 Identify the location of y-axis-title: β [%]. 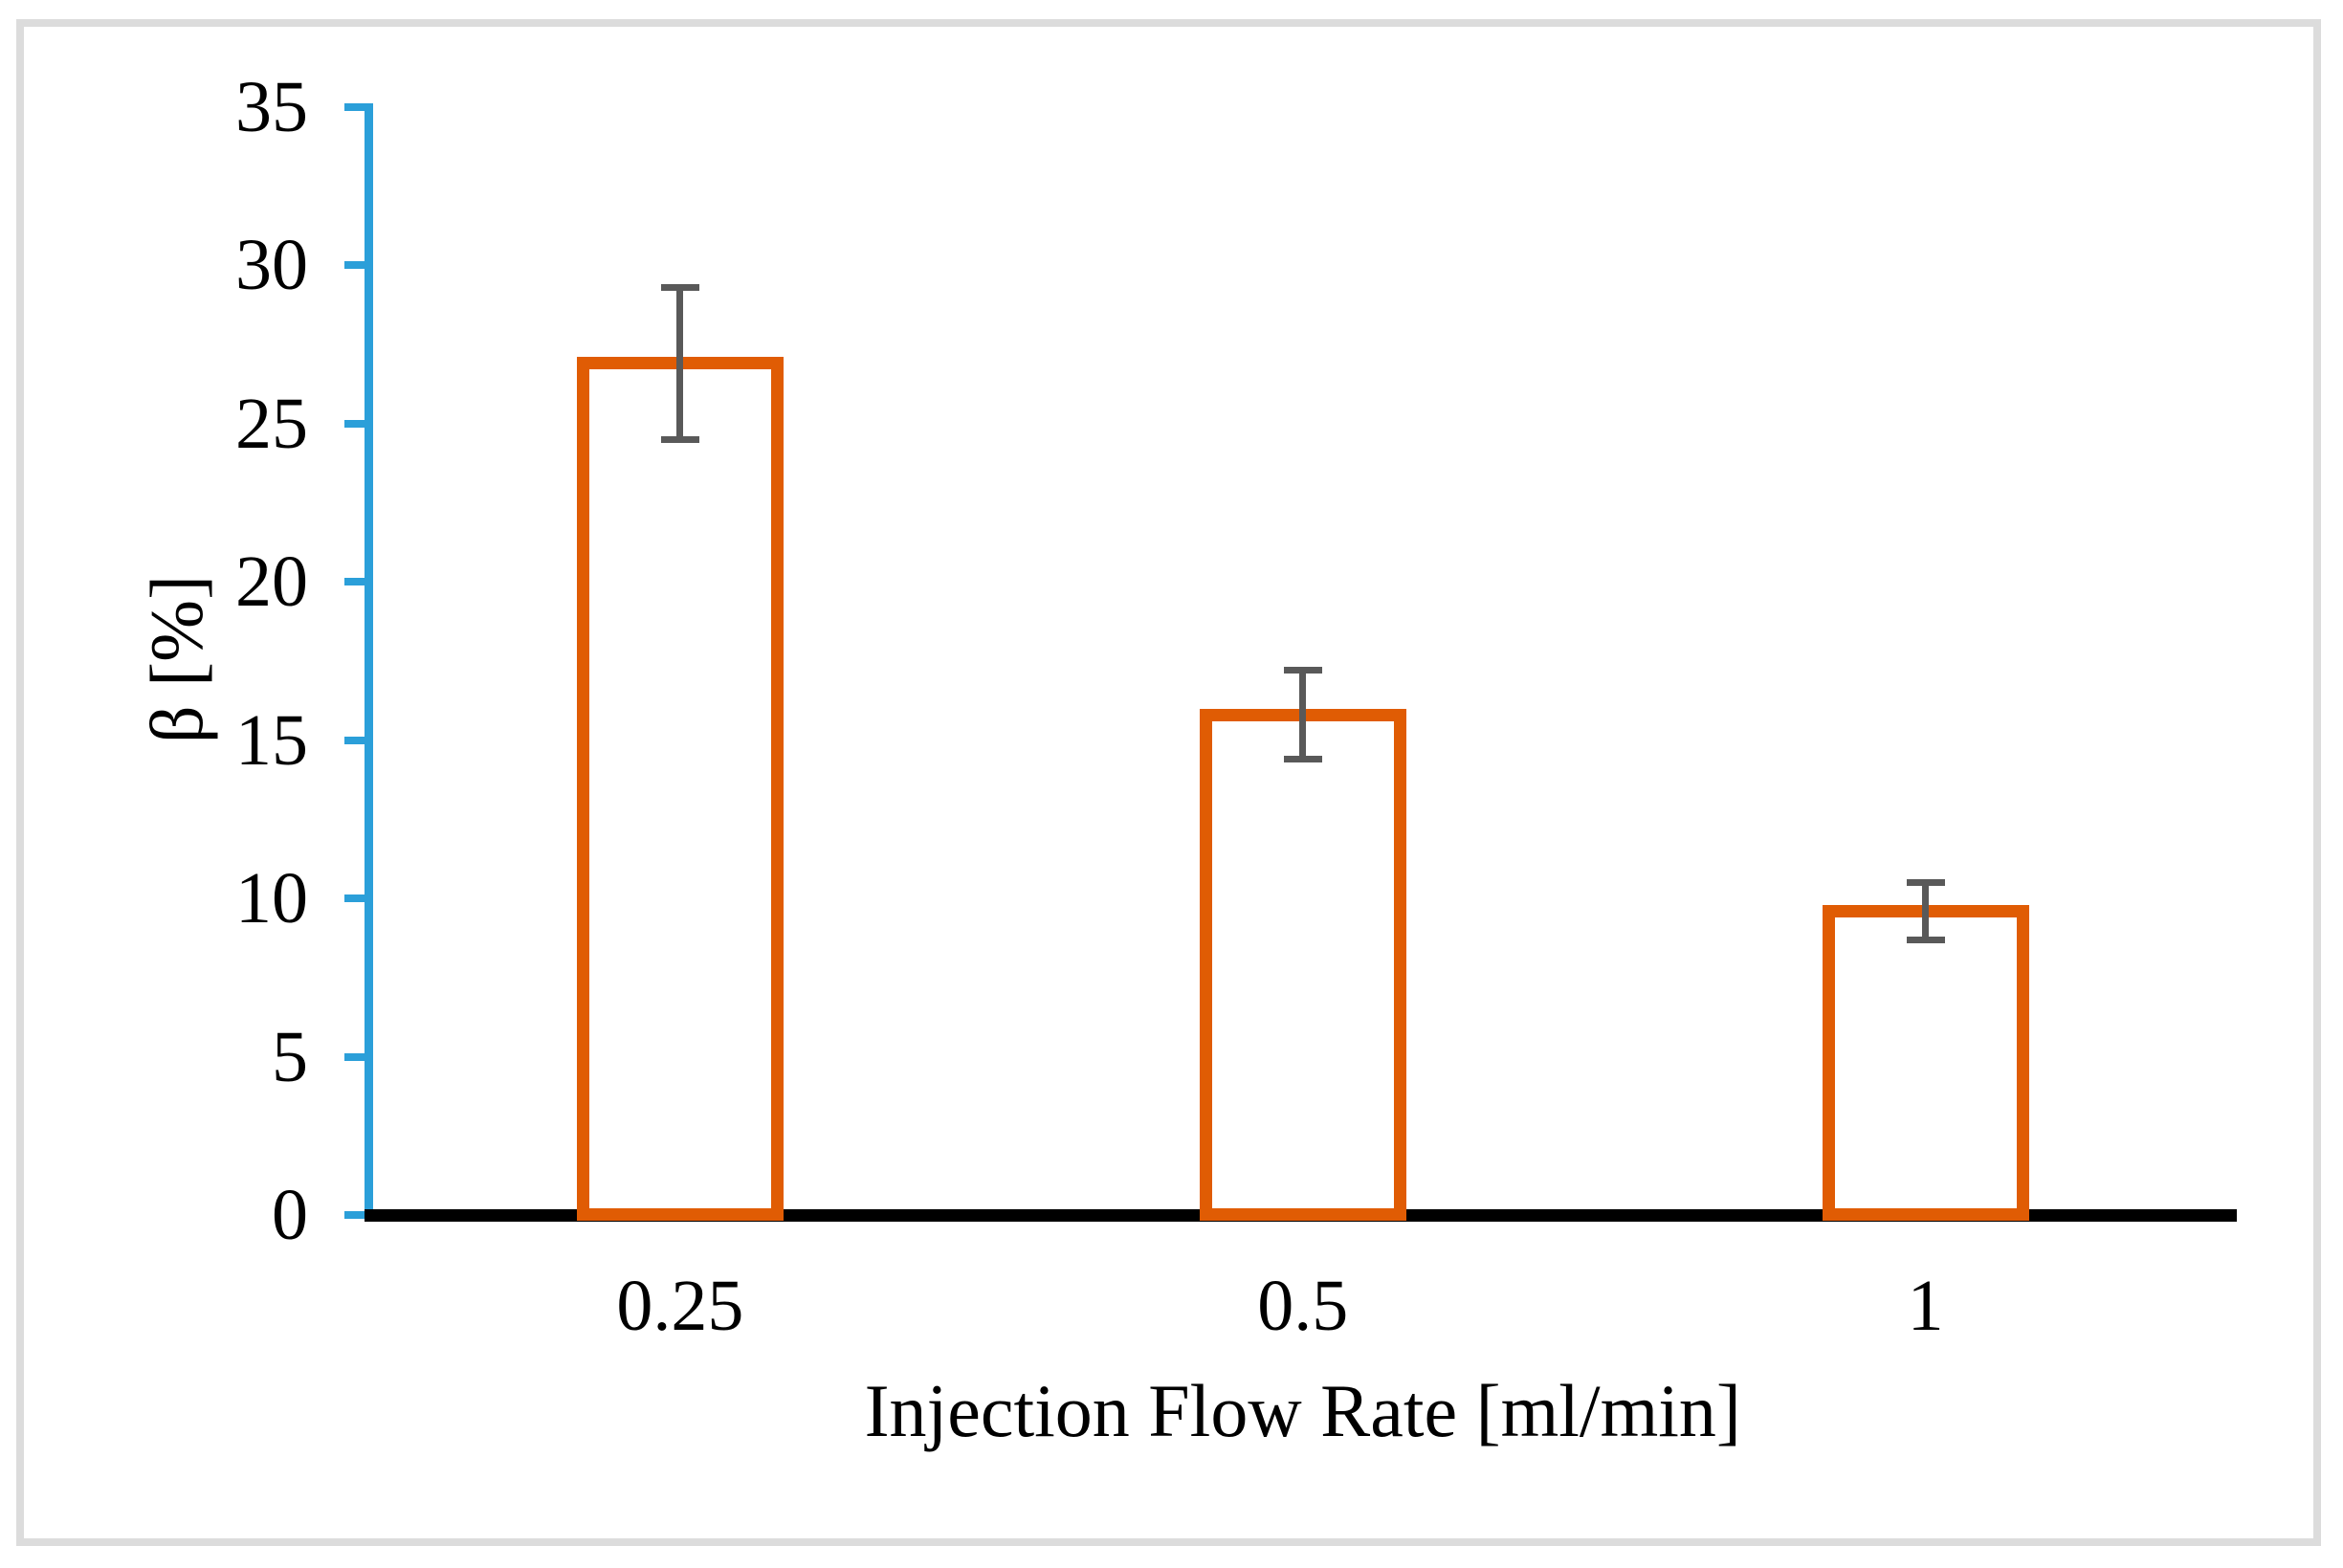
(176, 659).